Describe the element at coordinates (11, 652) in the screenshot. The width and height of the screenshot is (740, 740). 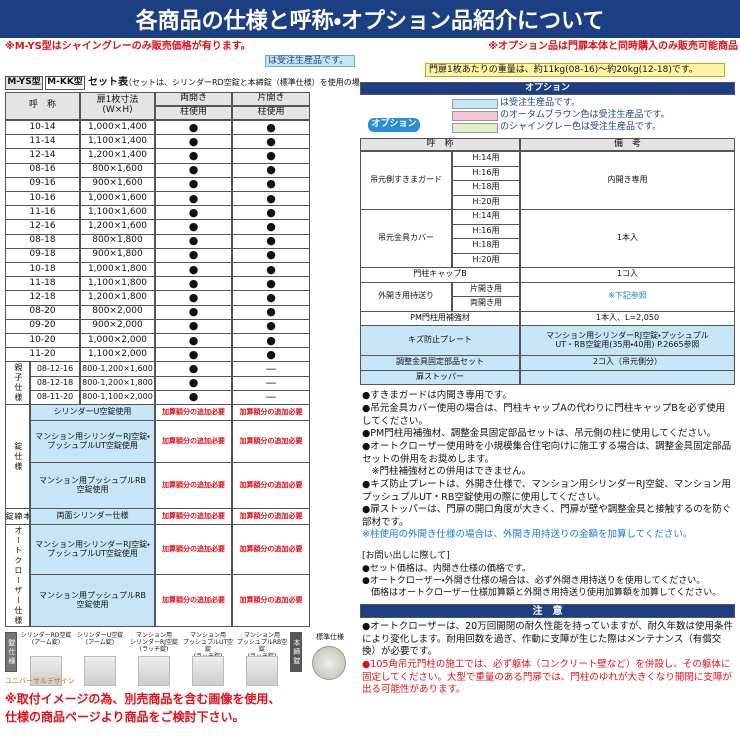
I see `image-side-label: 錠仕様` at that location.